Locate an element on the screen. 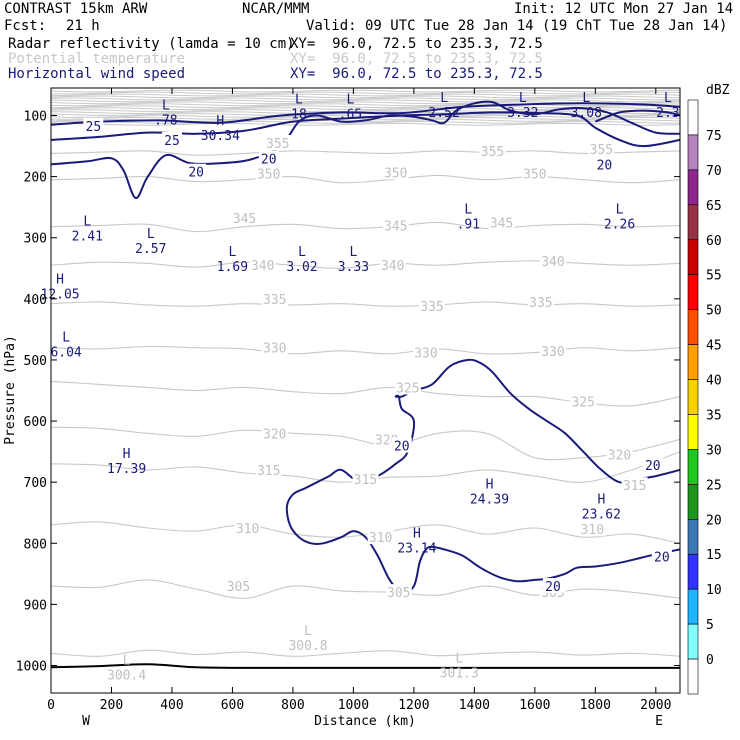  theta-extremum-value: 301.3 is located at coordinates (459, 674).